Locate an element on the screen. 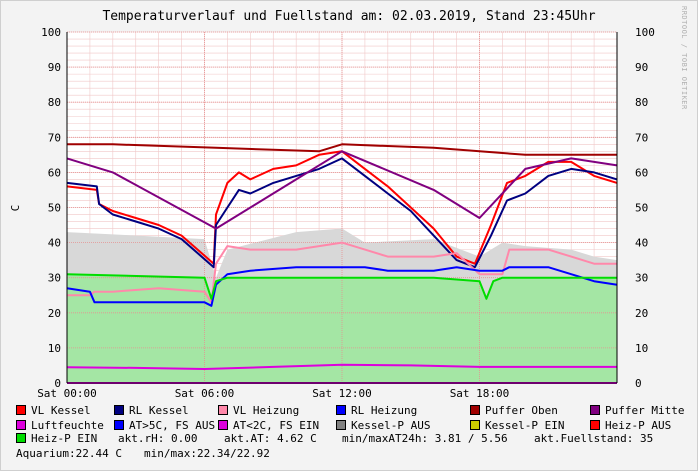  y-tick-label-right: 20 is located at coordinates (641, 313).